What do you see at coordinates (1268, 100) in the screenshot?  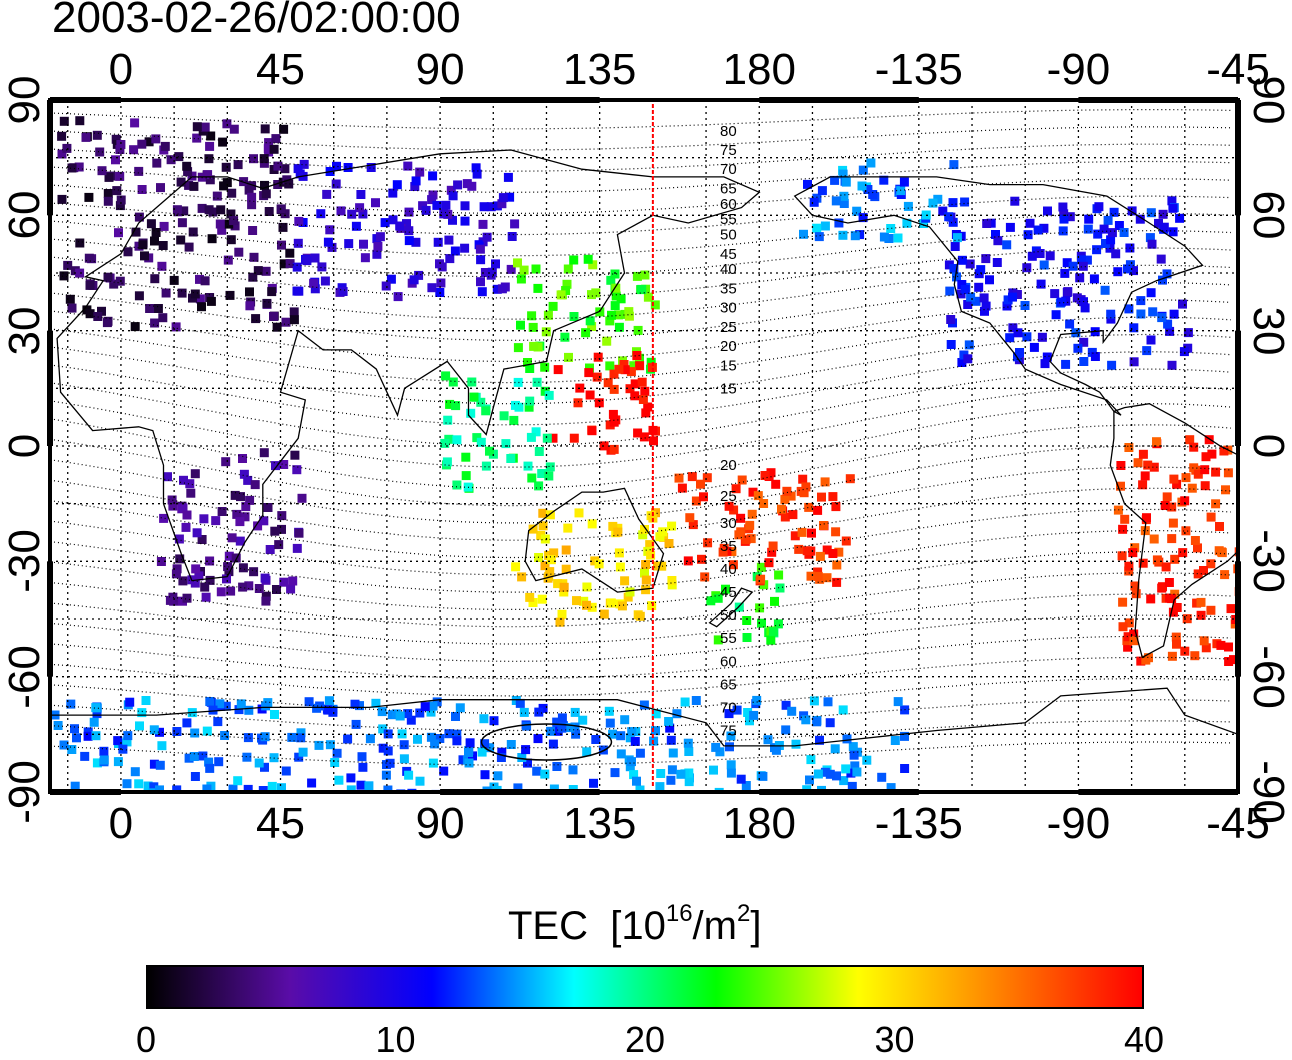 I see `y-tick-label-right: 90` at bounding box center [1268, 100].